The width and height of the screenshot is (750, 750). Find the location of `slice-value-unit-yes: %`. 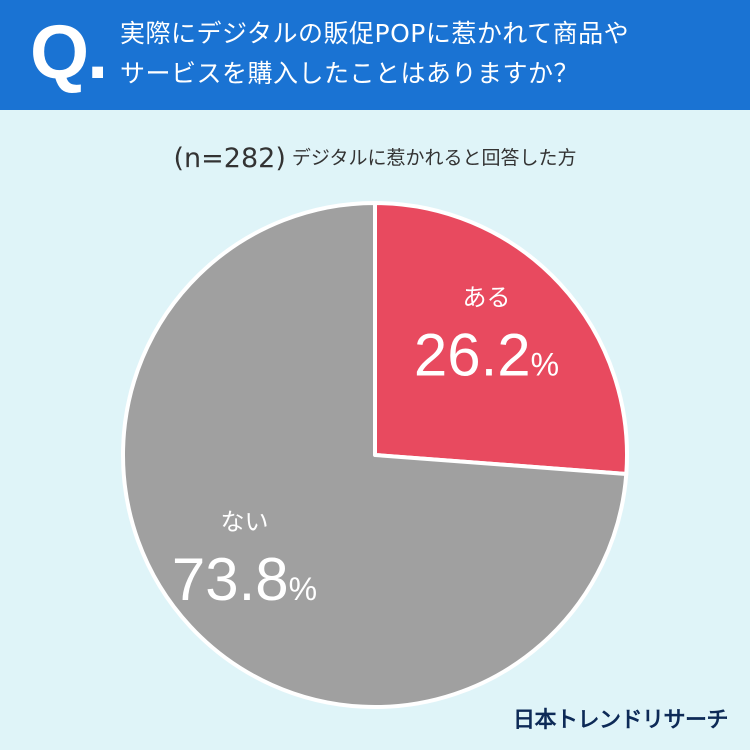

slice-value-unit-yes: % is located at coordinates (545, 365).